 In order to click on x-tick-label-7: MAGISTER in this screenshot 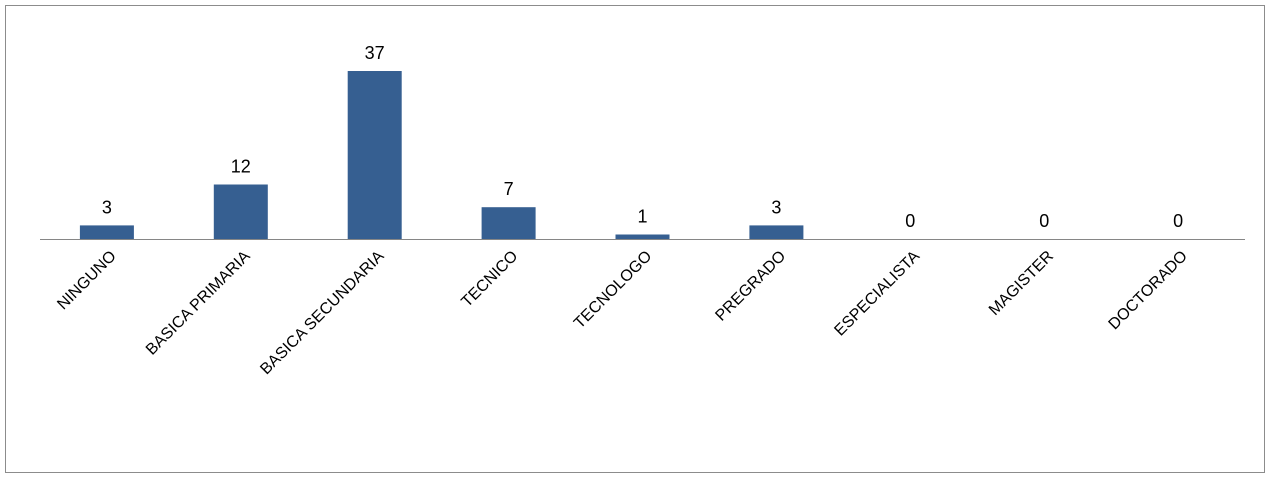, I will do `click(1021, 283)`.